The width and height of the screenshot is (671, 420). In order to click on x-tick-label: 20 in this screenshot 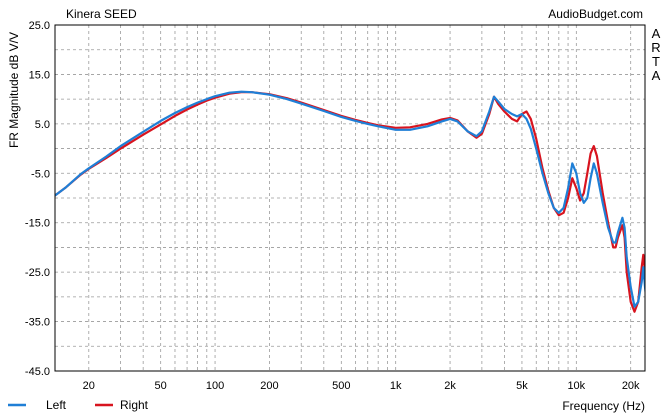, I will do `click(89, 386)`.